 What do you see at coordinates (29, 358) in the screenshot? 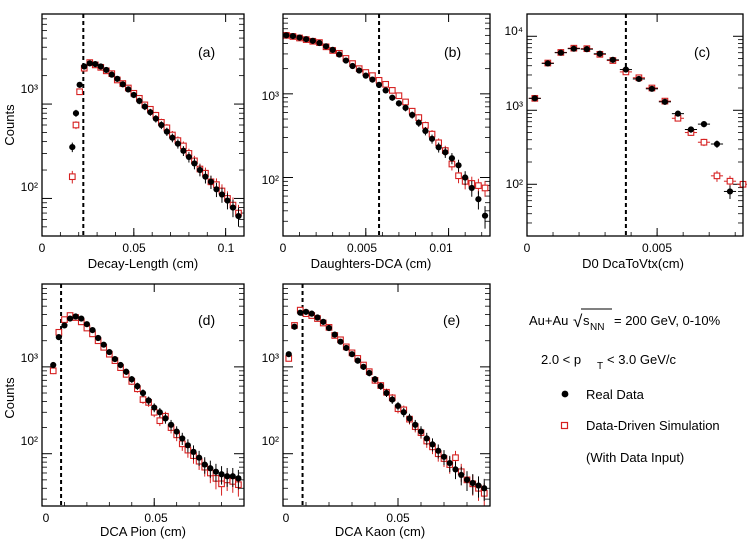
I see `panel-d-ytick-label: 10³` at bounding box center [29, 358].